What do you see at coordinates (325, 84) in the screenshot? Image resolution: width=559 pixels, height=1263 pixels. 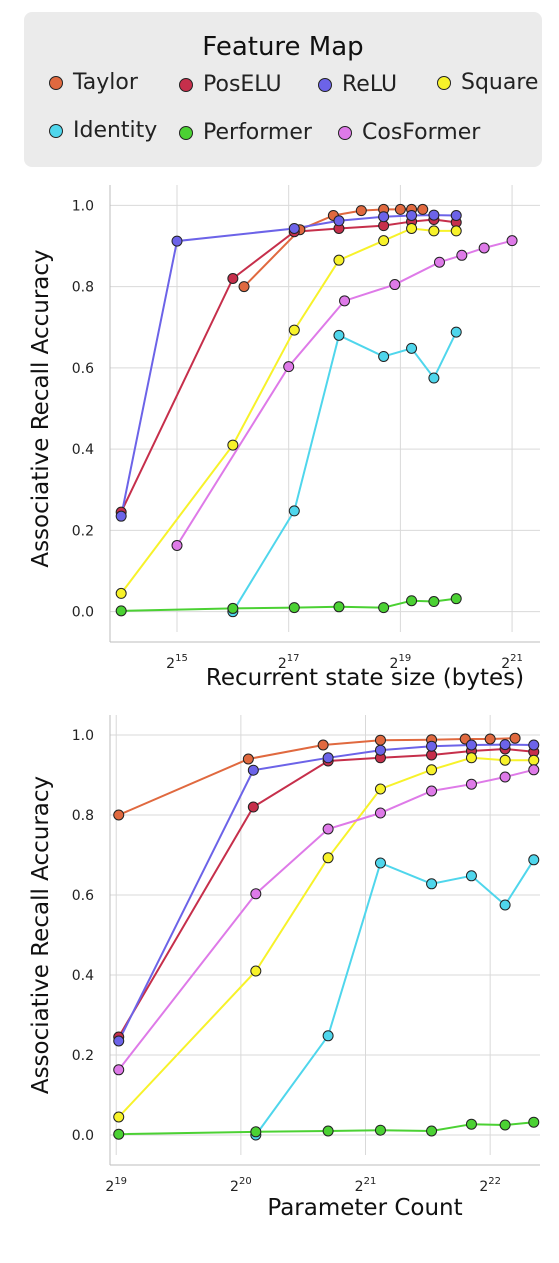 I see `legend-marker-relu` at bounding box center [325, 84].